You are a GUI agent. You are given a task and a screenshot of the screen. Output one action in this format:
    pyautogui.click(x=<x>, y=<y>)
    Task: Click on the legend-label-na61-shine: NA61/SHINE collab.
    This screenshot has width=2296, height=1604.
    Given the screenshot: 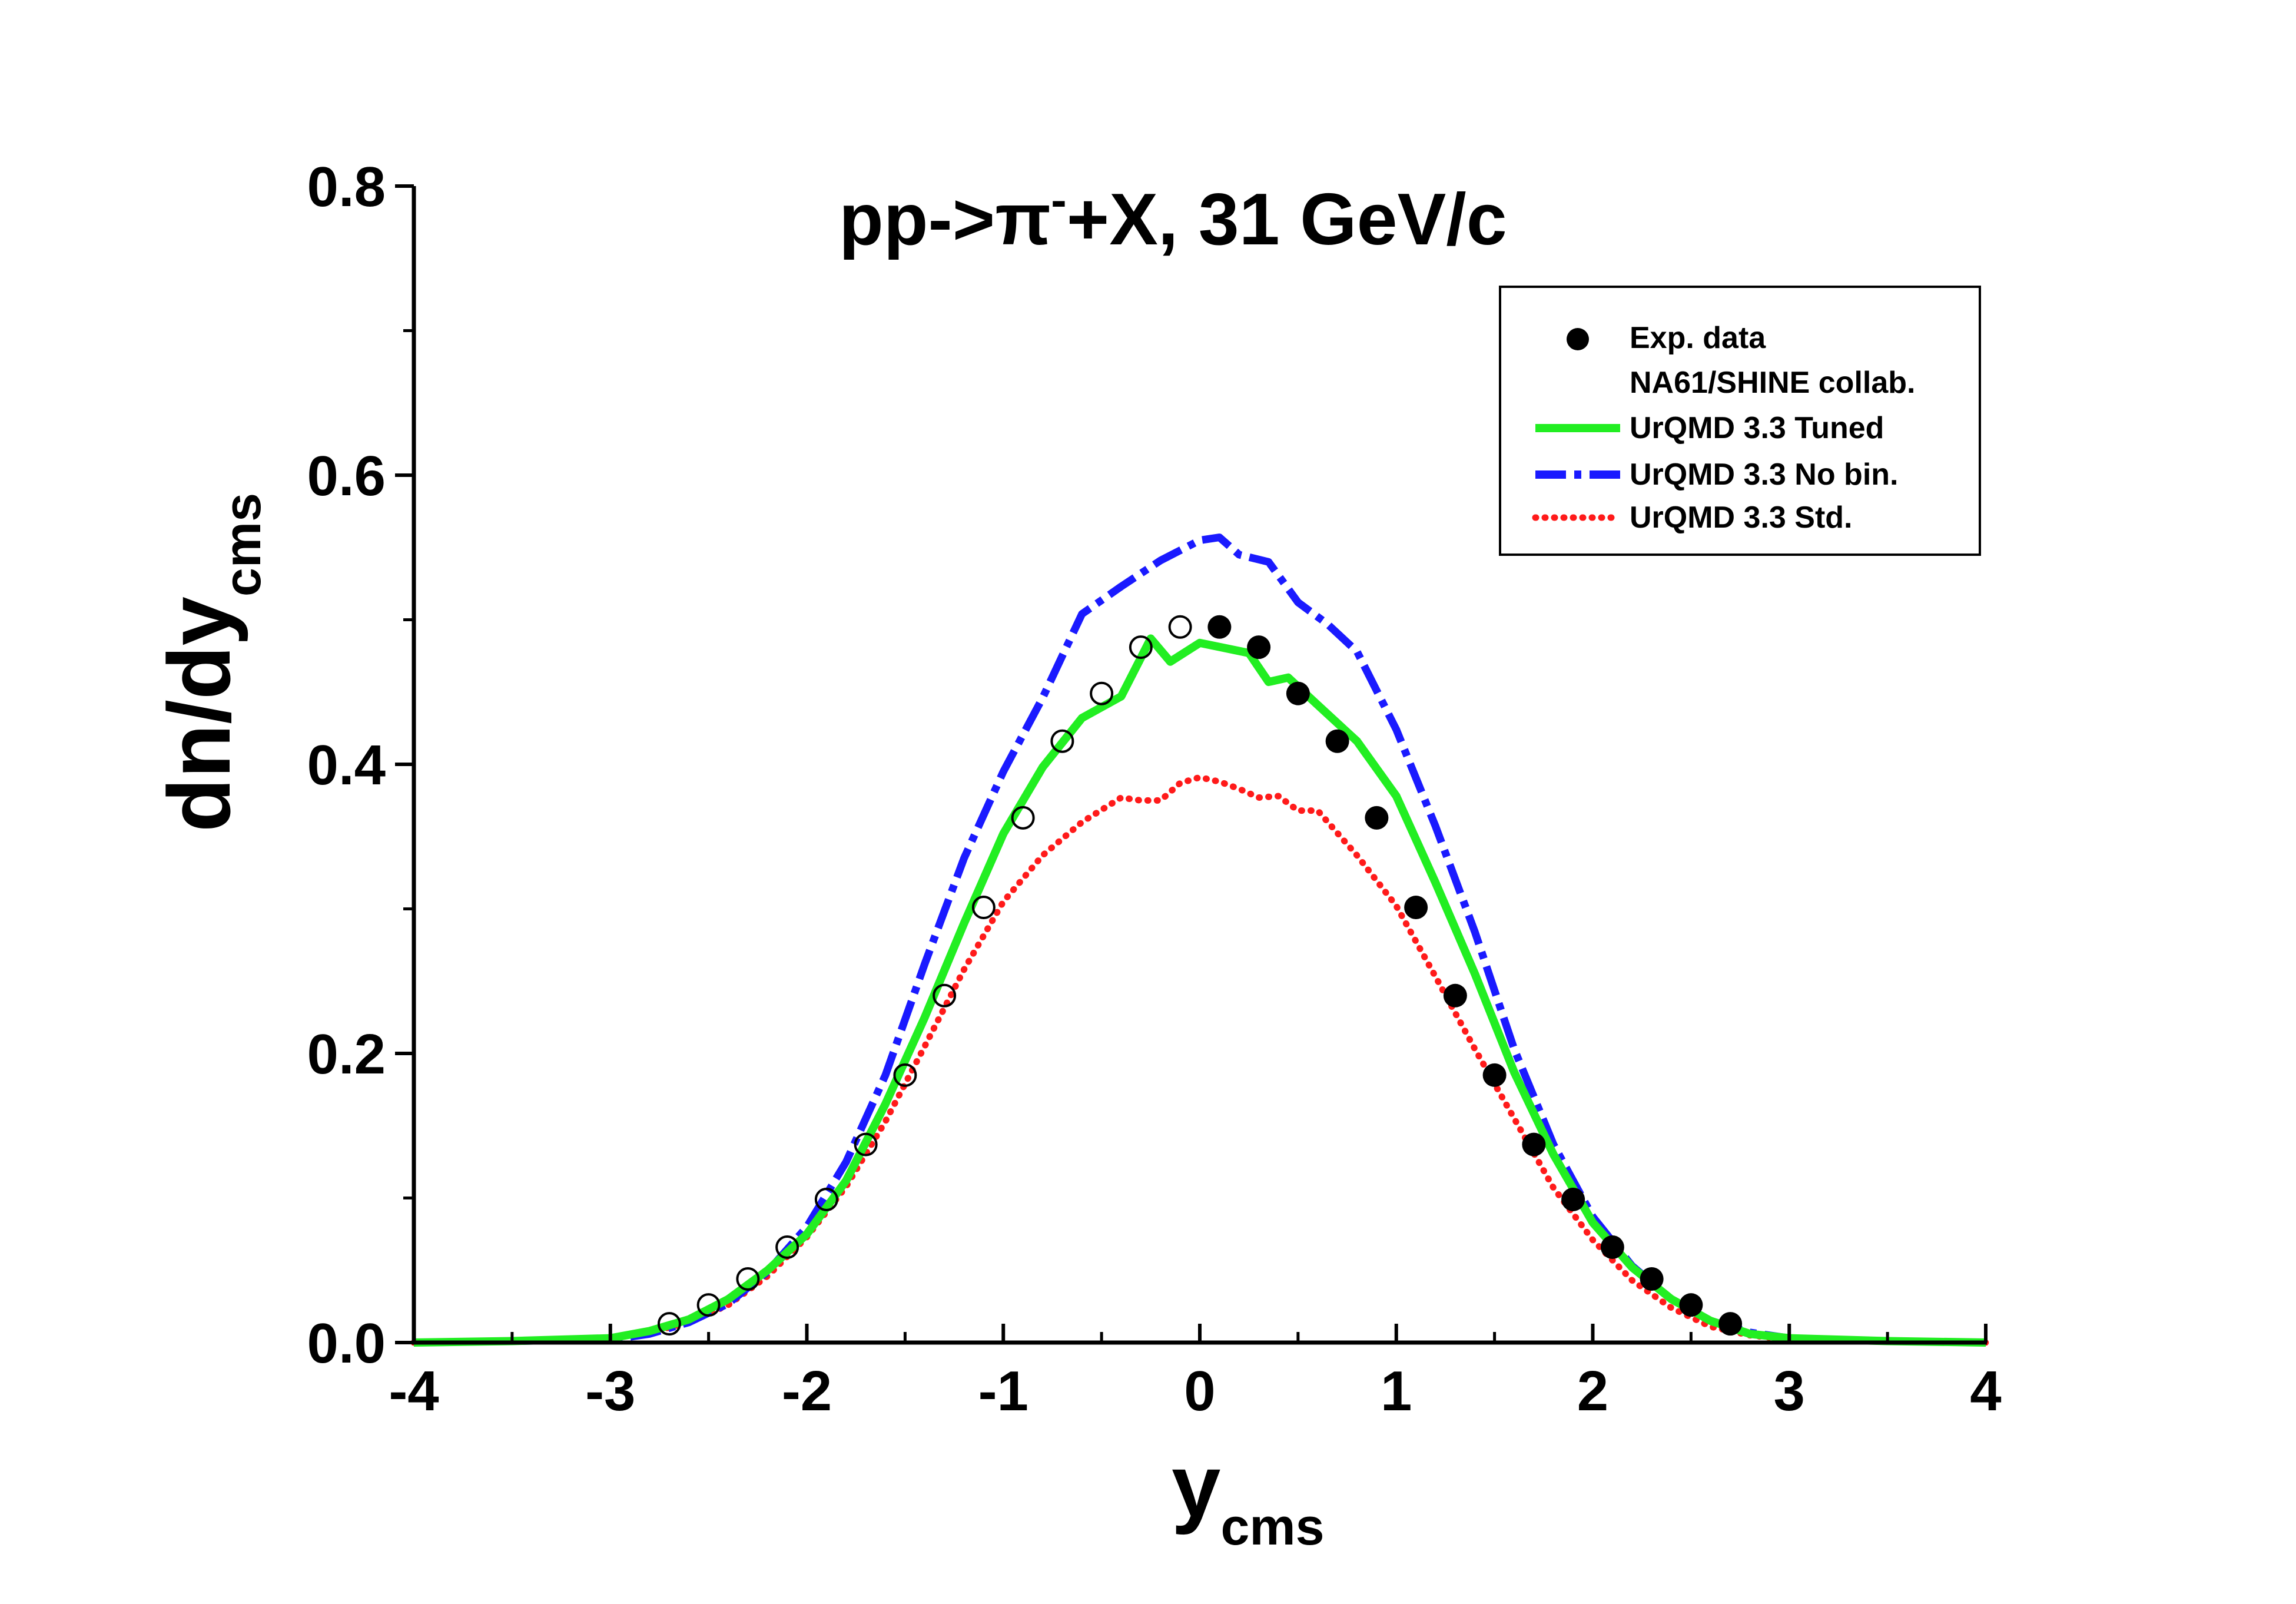 What is the action you would take?
    pyautogui.click(x=1772, y=383)
    